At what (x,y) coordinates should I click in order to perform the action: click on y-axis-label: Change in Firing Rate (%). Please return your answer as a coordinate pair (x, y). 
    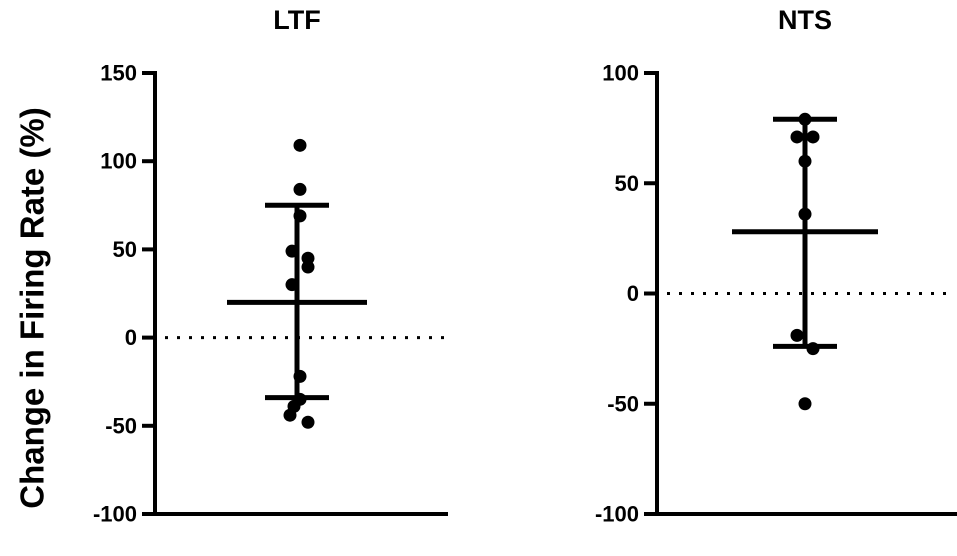
    Looking at the image, I should click on (32, 308).